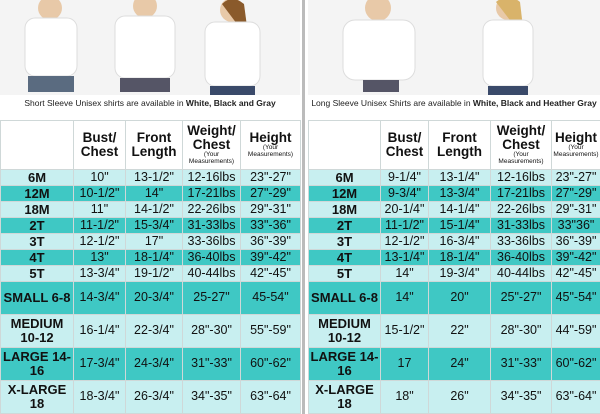 This screenshot has width=600, height=414. I want to click on measurement: 9-3/4", so click(404, 193).